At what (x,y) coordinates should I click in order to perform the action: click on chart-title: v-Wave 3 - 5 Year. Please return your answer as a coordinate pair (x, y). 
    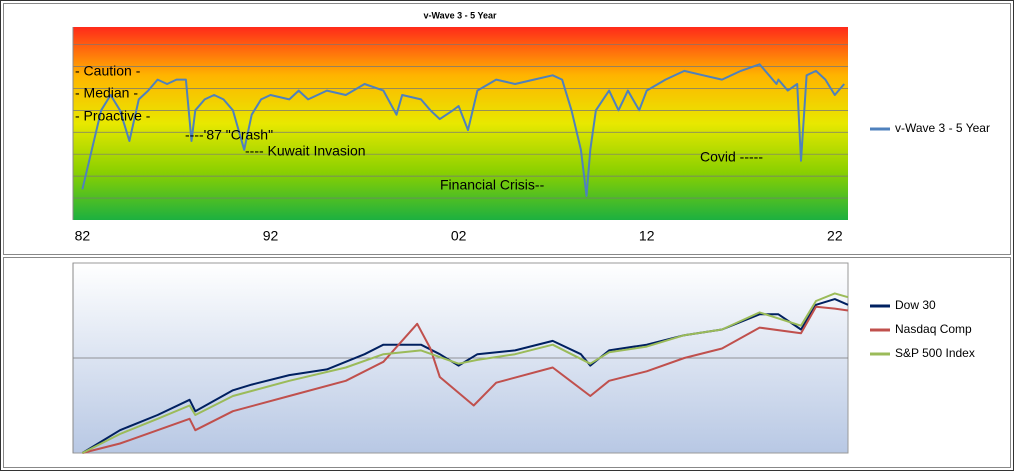
    Looking at the image, I should click on (460, 15).